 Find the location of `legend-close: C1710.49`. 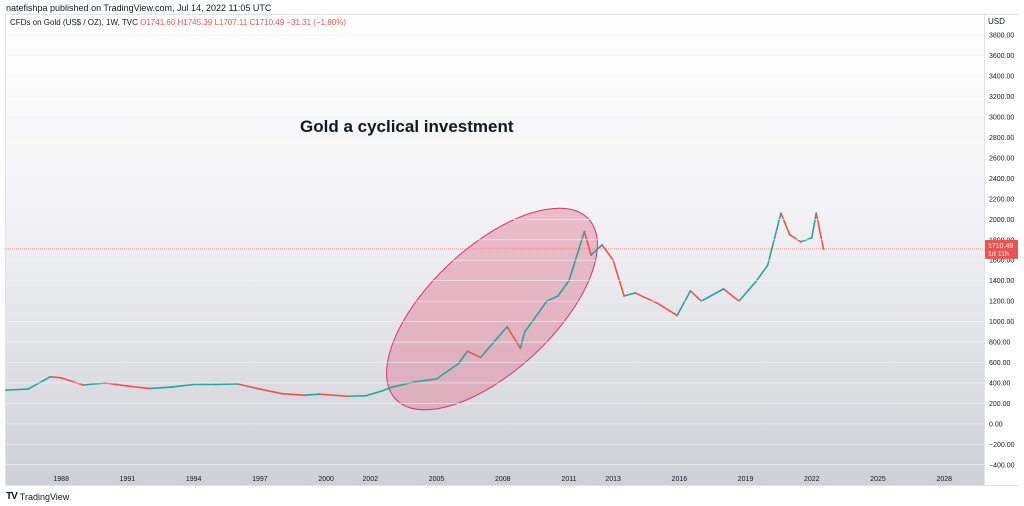

legend-close: C1710.49 is located at coordinates (267, 22).